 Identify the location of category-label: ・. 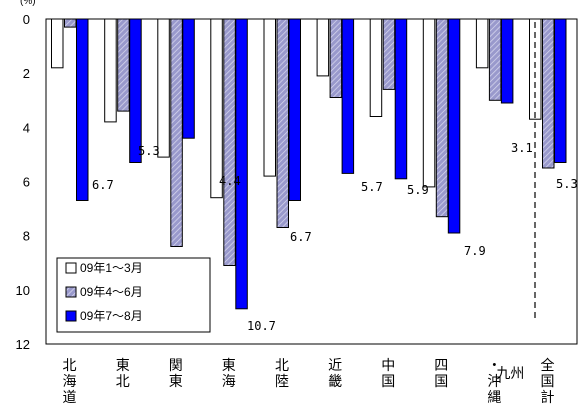
(494, 366).